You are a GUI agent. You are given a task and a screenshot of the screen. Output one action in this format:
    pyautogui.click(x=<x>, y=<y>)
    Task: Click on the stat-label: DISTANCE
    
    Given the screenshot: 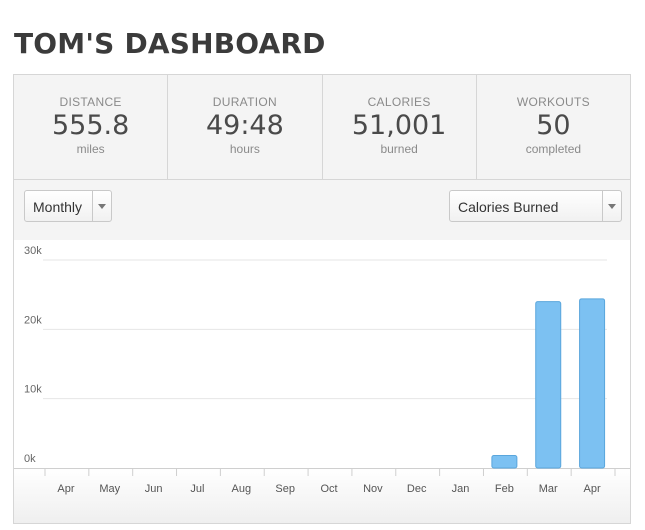 What is the action you would take?
    pyautogui.click(x=90, y=102)
    